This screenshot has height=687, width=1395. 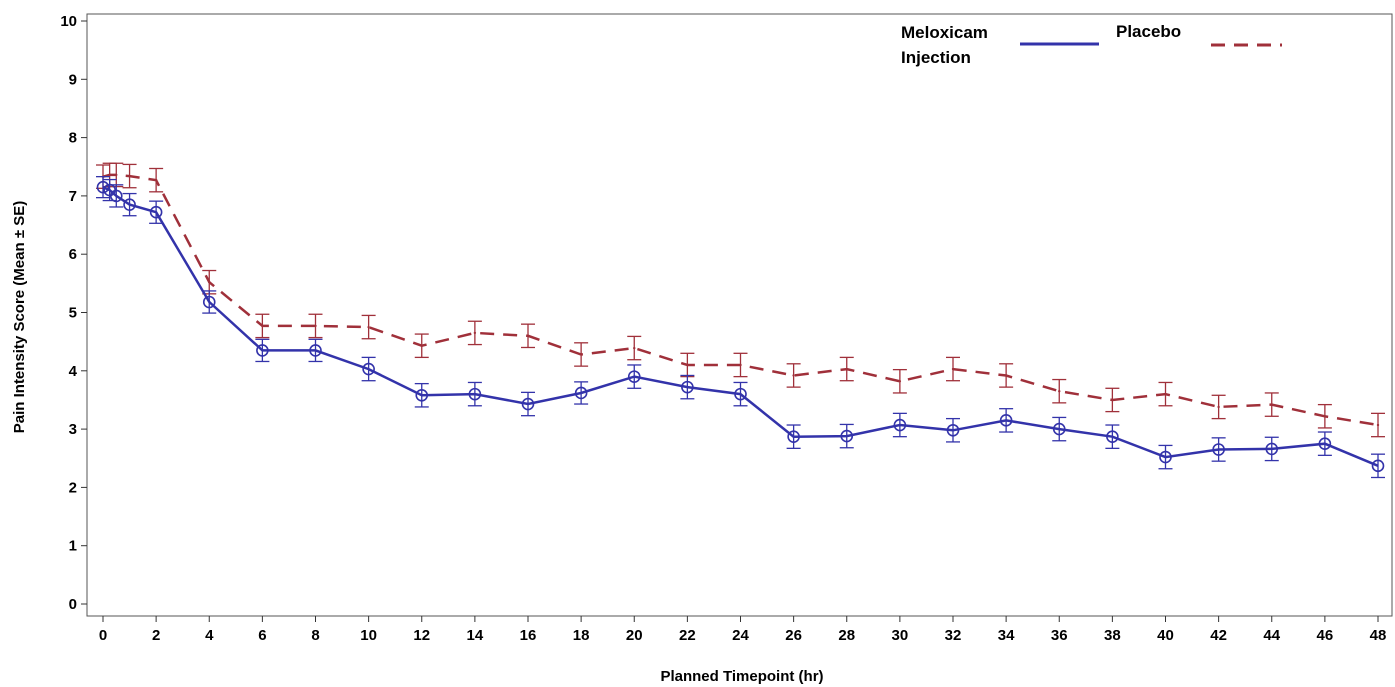 I want to click on x-tick-label: 0, so click(x=103, y=635).